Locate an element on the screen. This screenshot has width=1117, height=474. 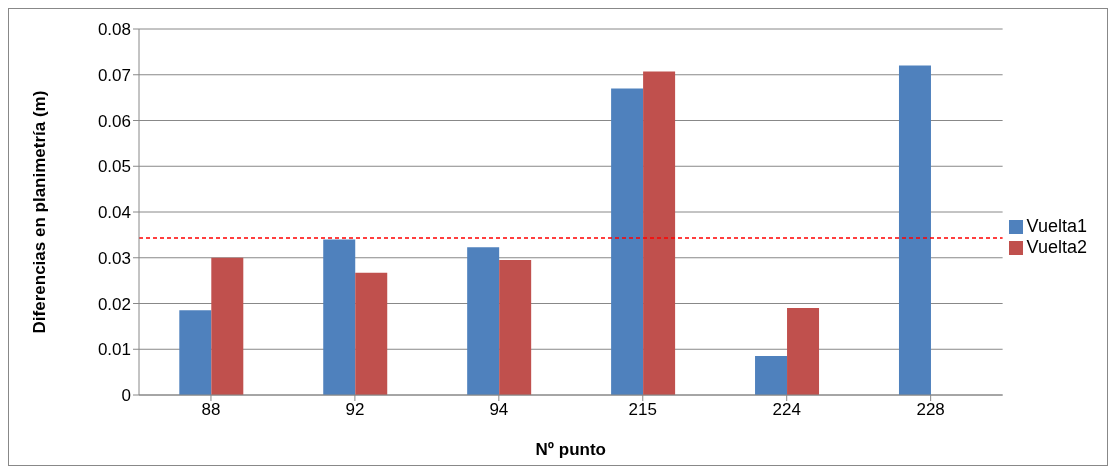
x-tick-label: 215 is located at coordinates (642, 410).